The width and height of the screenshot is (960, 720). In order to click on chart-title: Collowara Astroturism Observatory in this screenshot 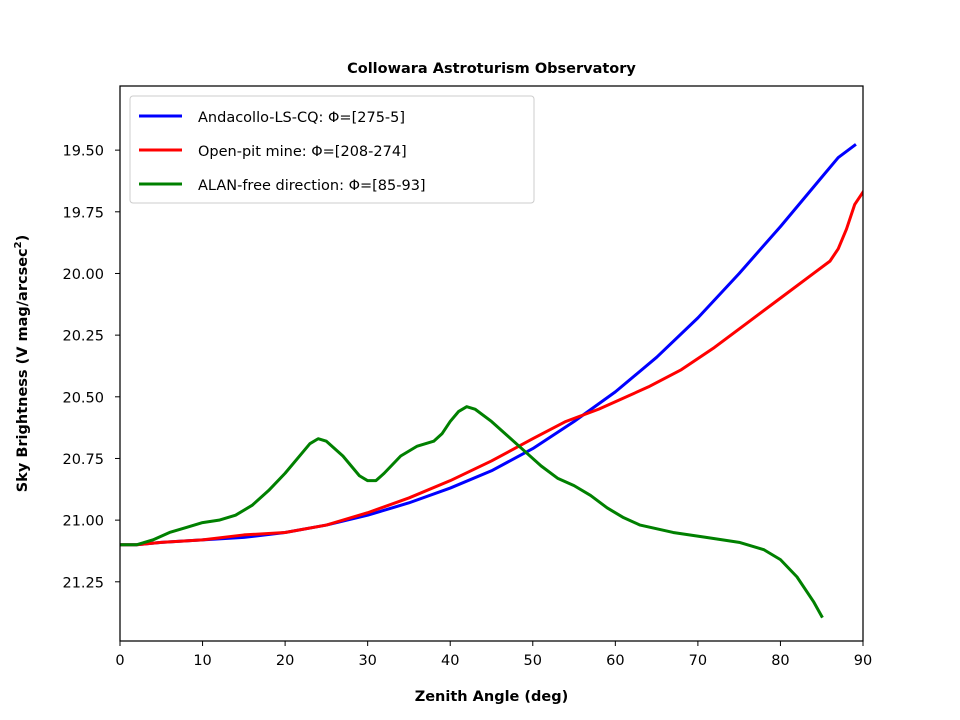, I will do `click(491, 69)`.